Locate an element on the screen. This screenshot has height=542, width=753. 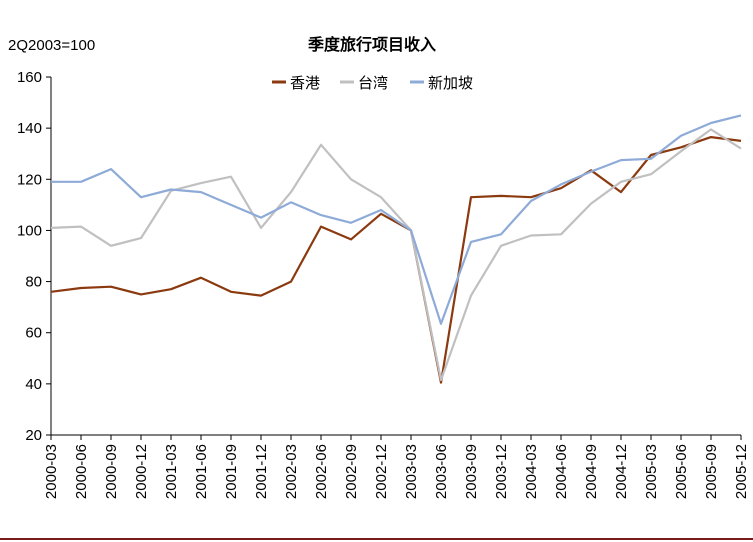
x-tick-label: 2001-09 is located at coordinates (231, 471).